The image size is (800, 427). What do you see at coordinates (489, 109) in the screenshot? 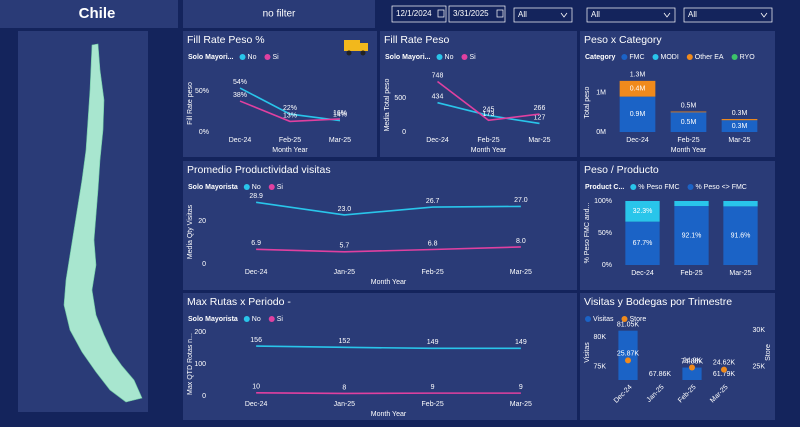
I see `data-label: 245` at bounding box center [489, 109].